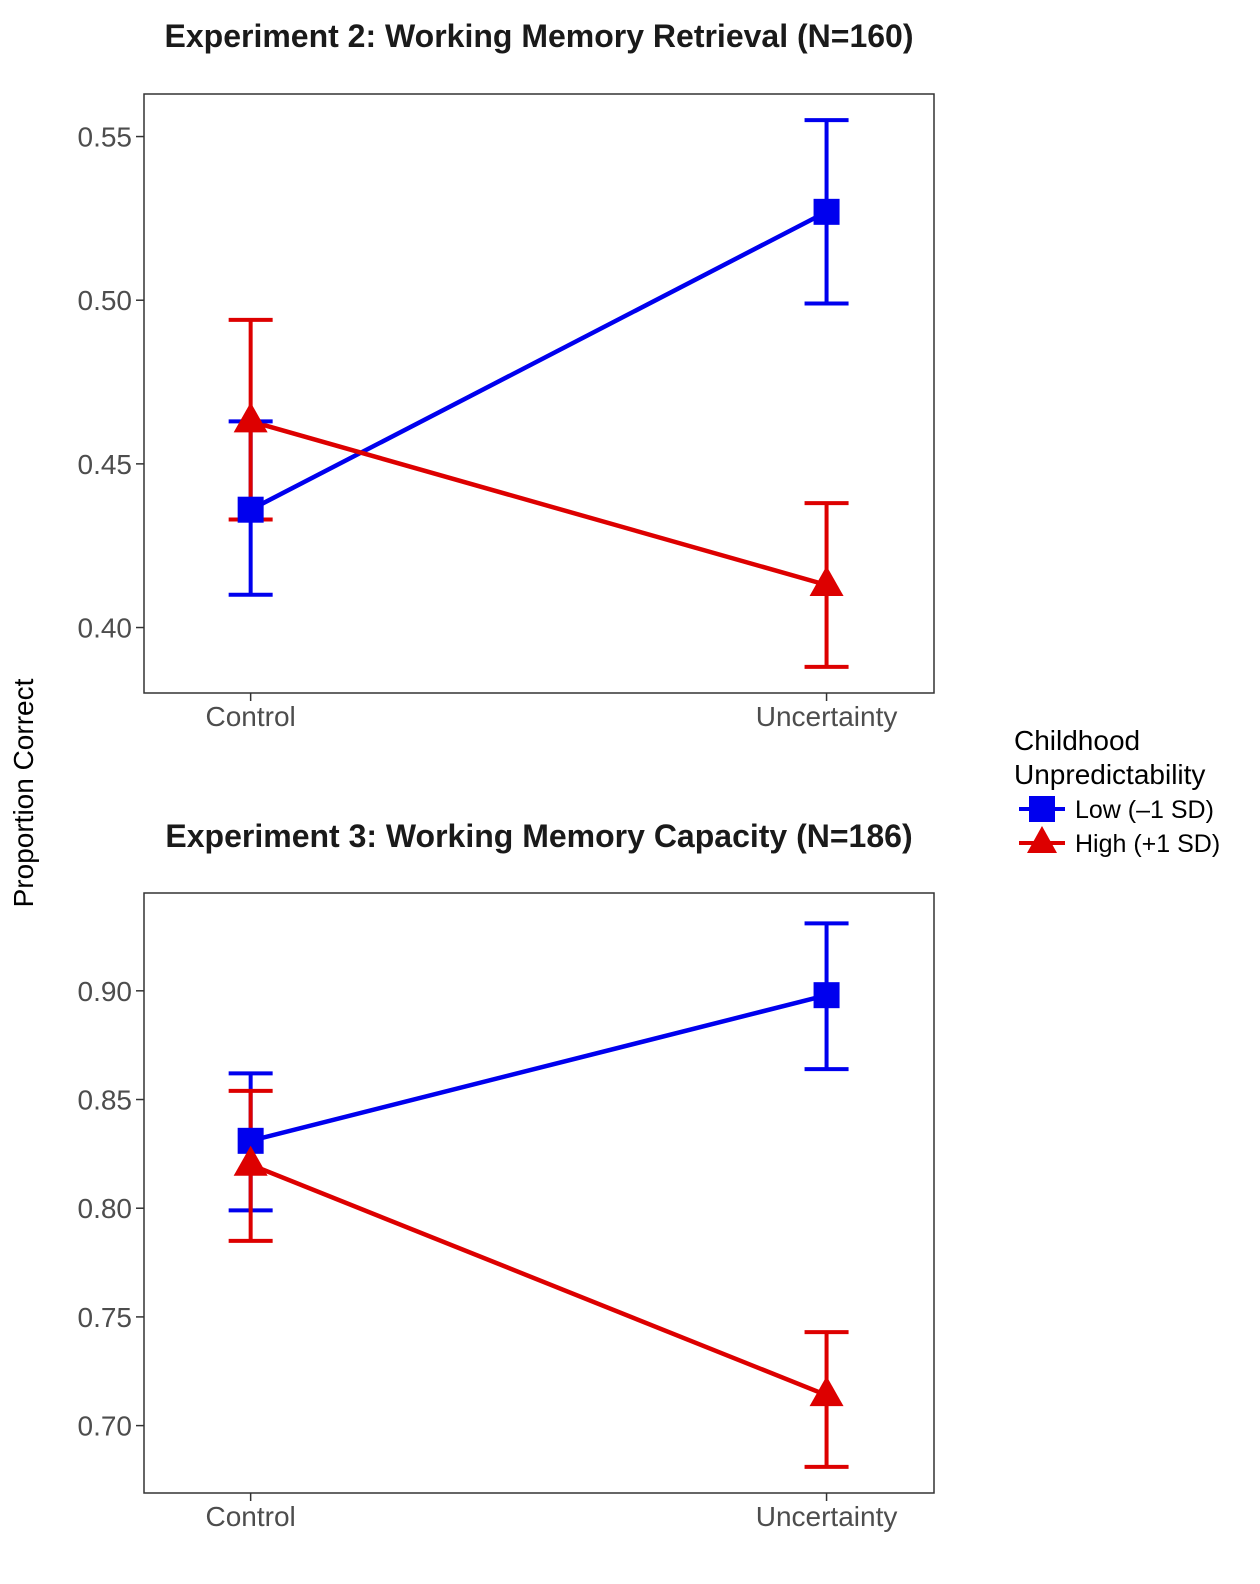 This screenshot has height=1584, width=1260. I want to click on y-tick-label: 0.75, so click(105, 1317).